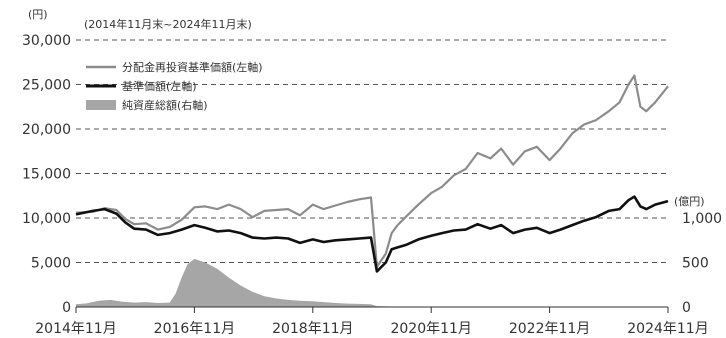 Image resolution: width=726 pixels, height=338 pixels. I want to click on legend-label-net-assets: 純資産総額(右軸), so click(165, 105).